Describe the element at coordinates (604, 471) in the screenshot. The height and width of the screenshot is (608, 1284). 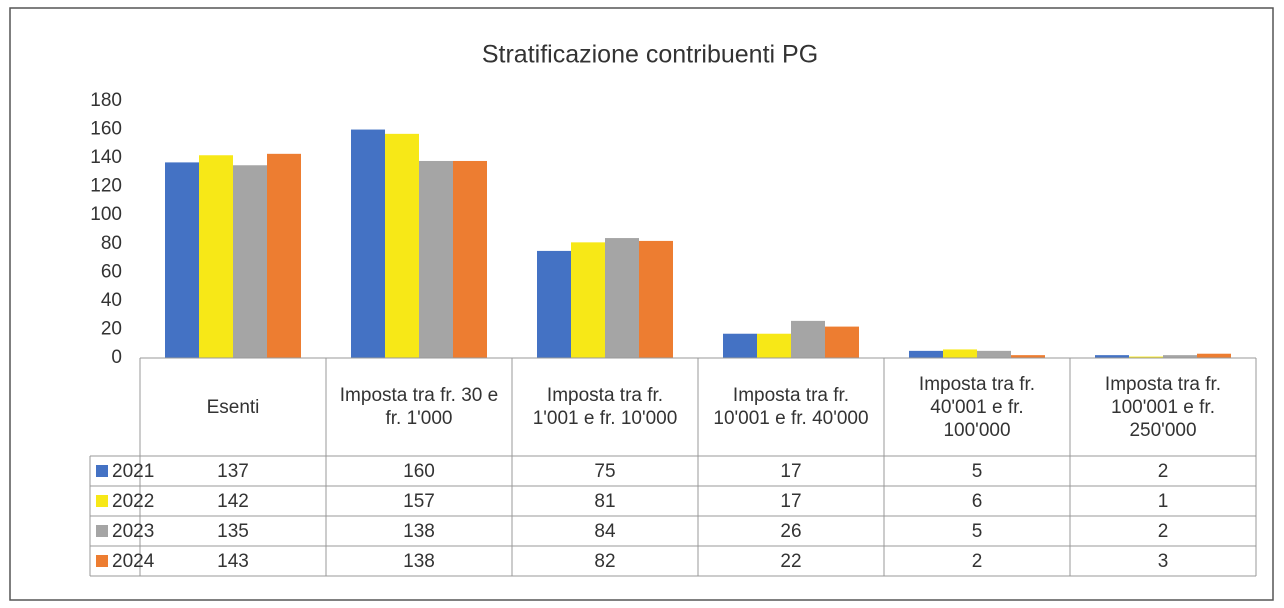
I see `table-value: 75` at that location.